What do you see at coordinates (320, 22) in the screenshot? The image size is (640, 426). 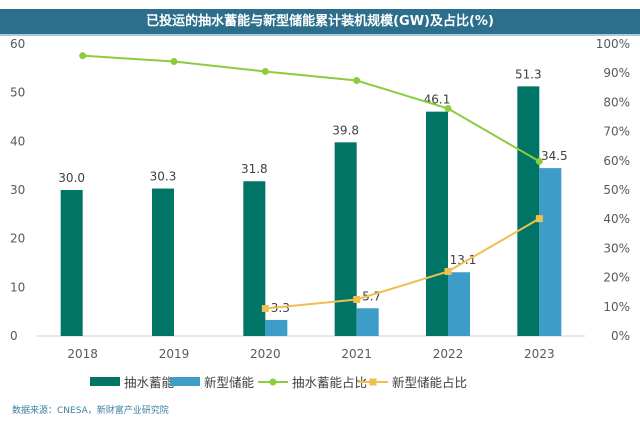 I see `chart-title: 已投运的抽水蓄能与新型储能累计装机规模(GW)及占比(%)` at bounding box center [320, 22].